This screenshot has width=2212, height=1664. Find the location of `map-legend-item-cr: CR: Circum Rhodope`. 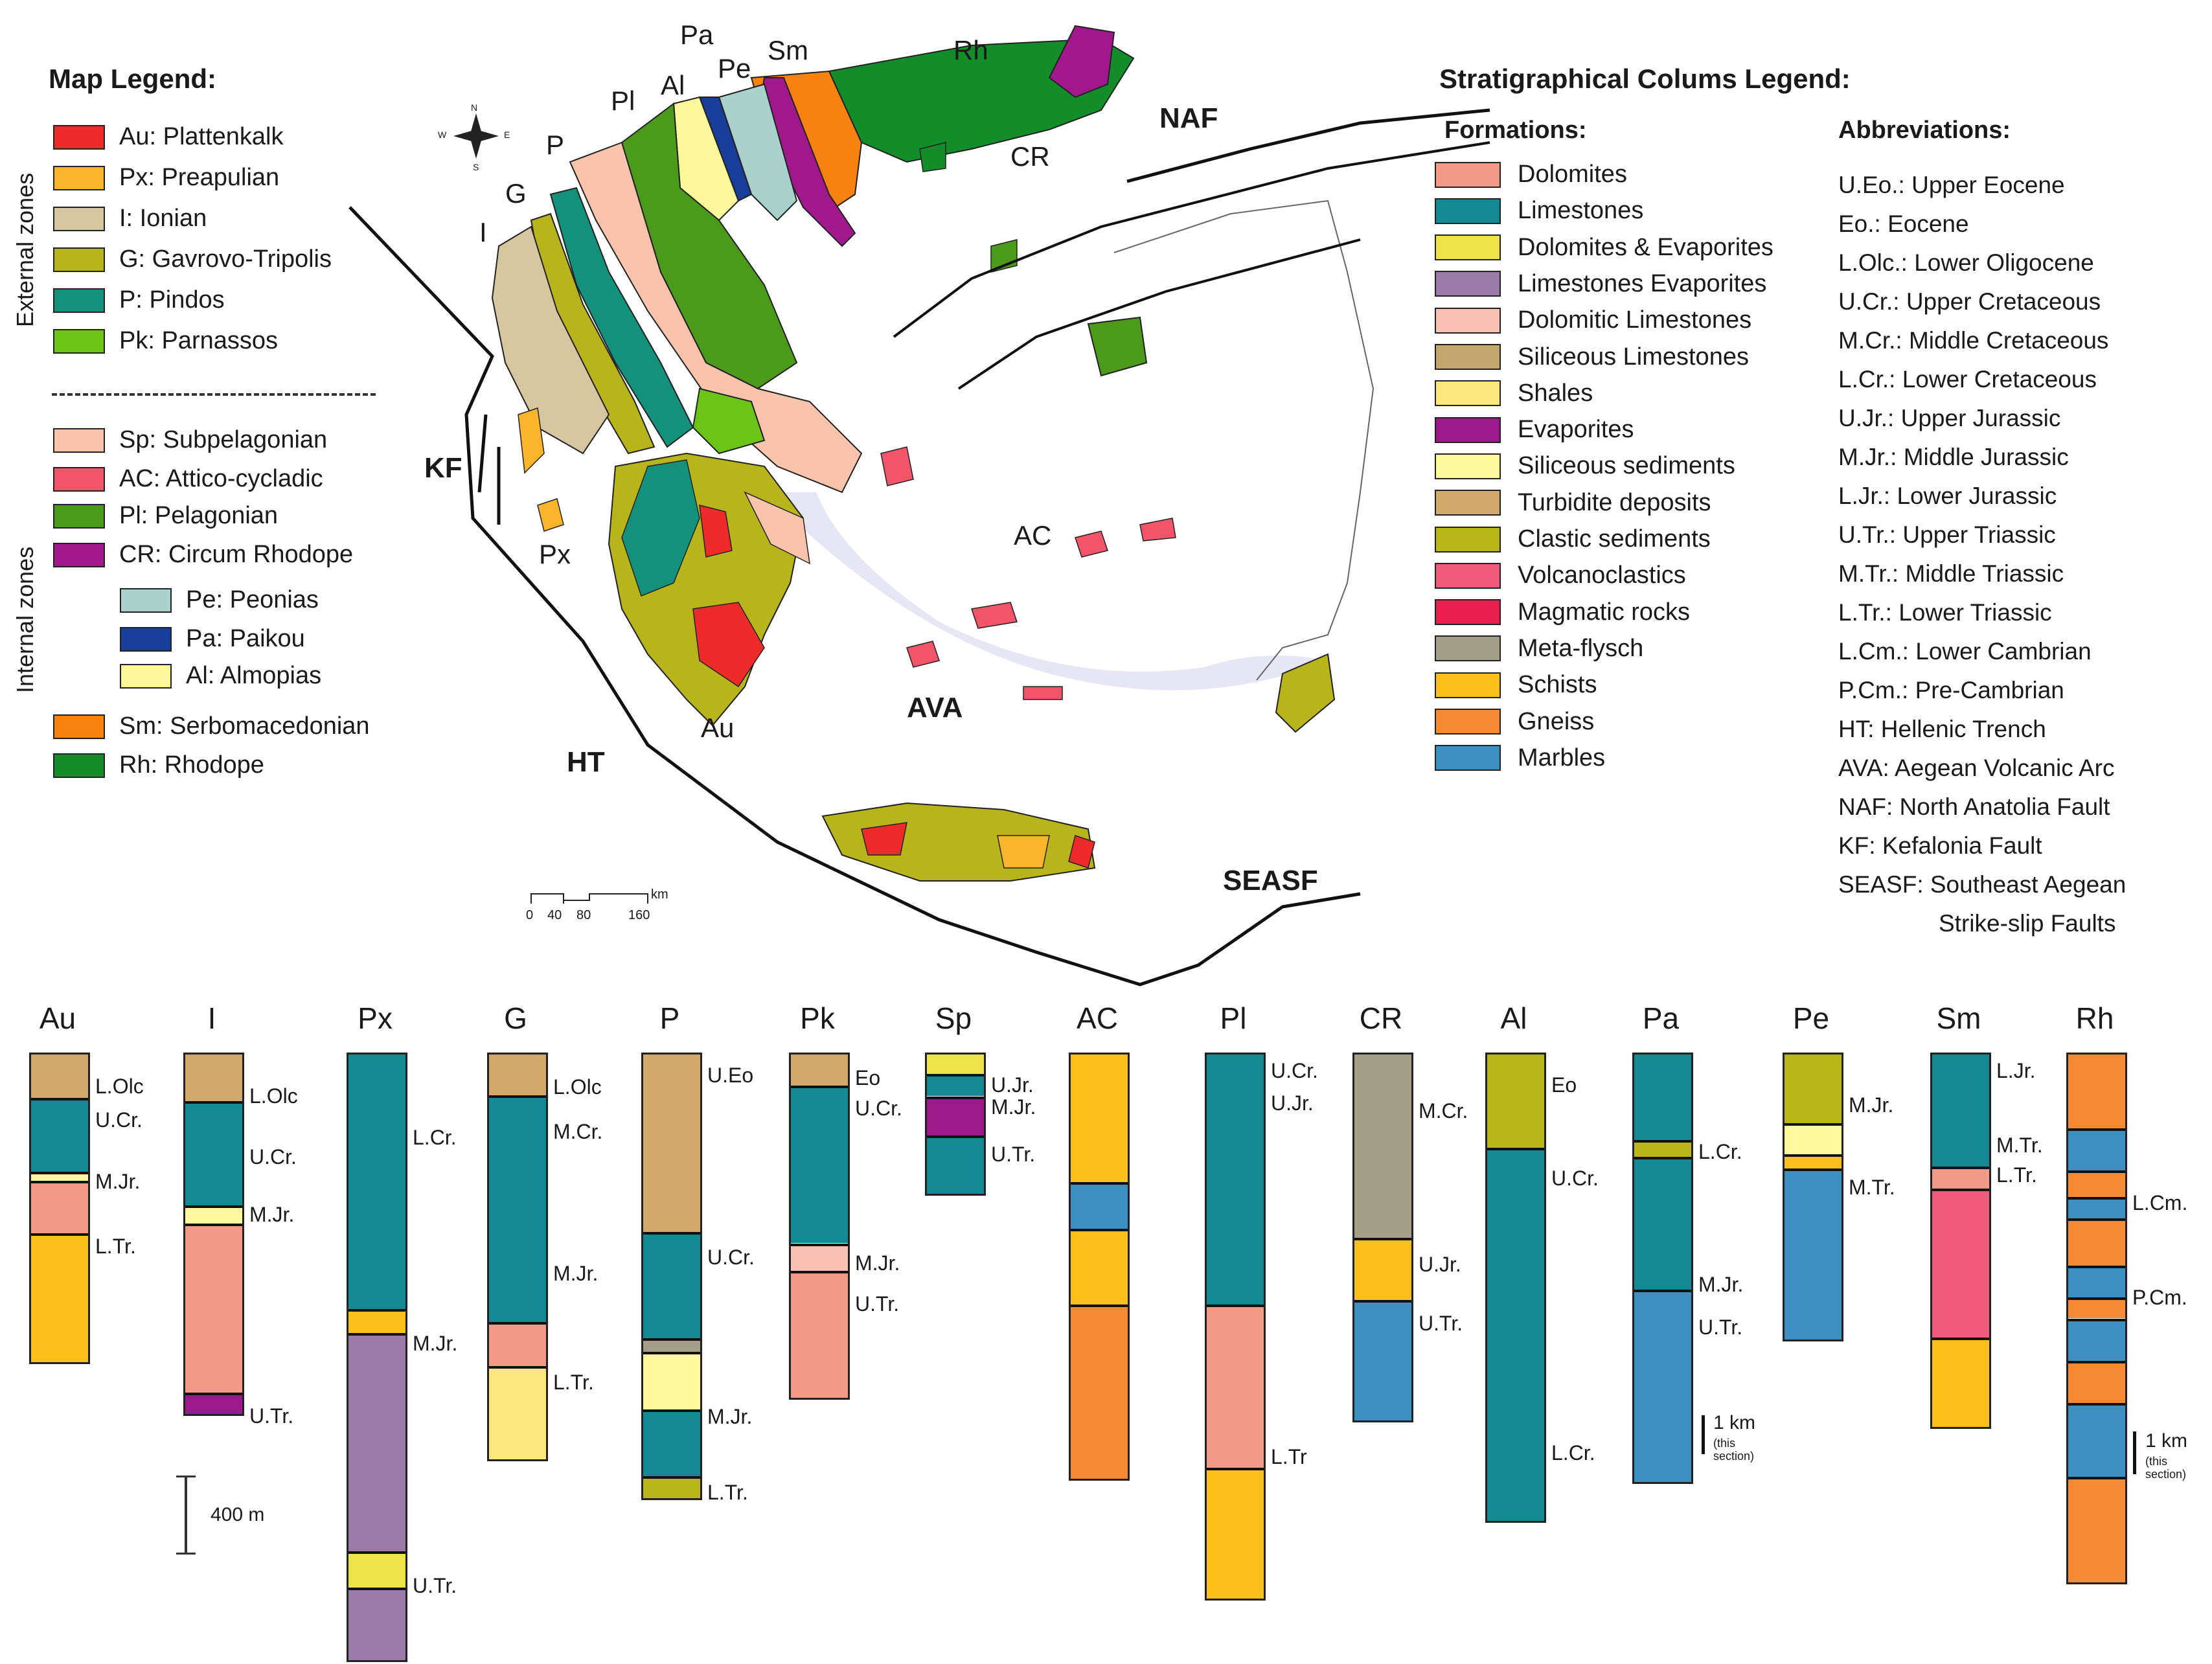

map-legend-item-cr: CR: Circum Rhodope is located at coordinates (203, 555).